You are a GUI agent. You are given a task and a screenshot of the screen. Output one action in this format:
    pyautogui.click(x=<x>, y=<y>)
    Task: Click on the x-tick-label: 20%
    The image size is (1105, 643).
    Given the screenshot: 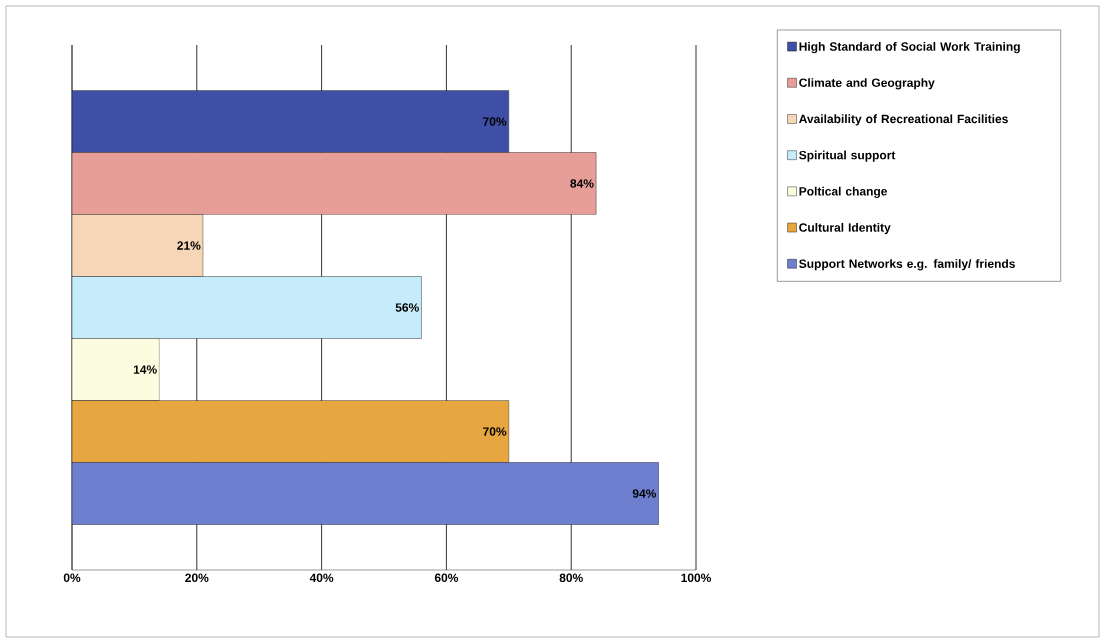 What is the action you would take?
    pyautogui.click(x=197, y=578)
    